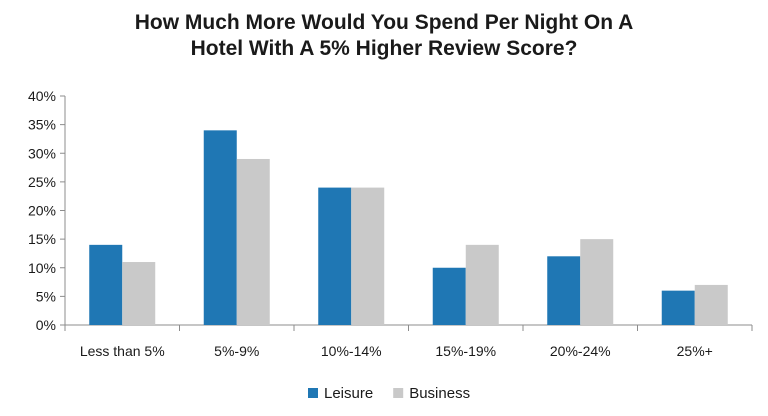 The height and width of the screenshot is (416, 768). Describe the element at coordinates (42, 125) in the screenshot. I see `y-tick-label: 35%` at that location.